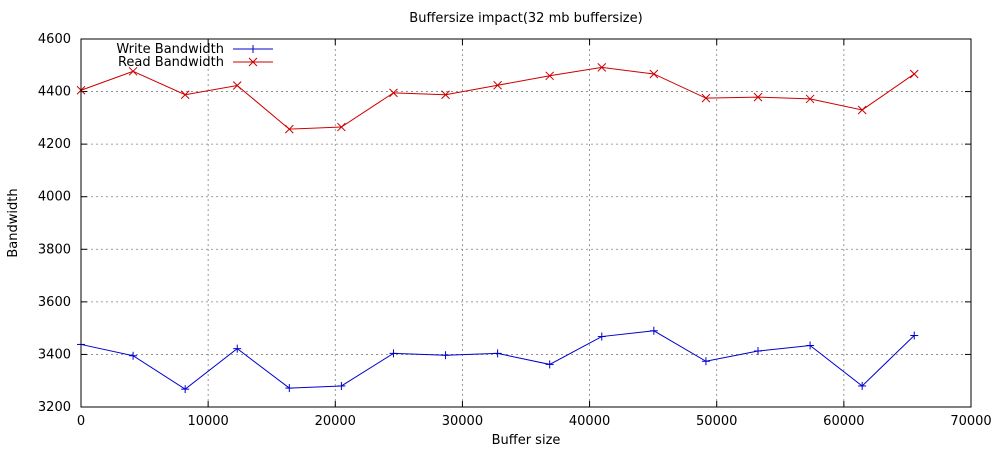  What do you see at coordinates (81, 421) in the screenshot?
I see `x-tick-label: 0` at bounding box center [81, 421].